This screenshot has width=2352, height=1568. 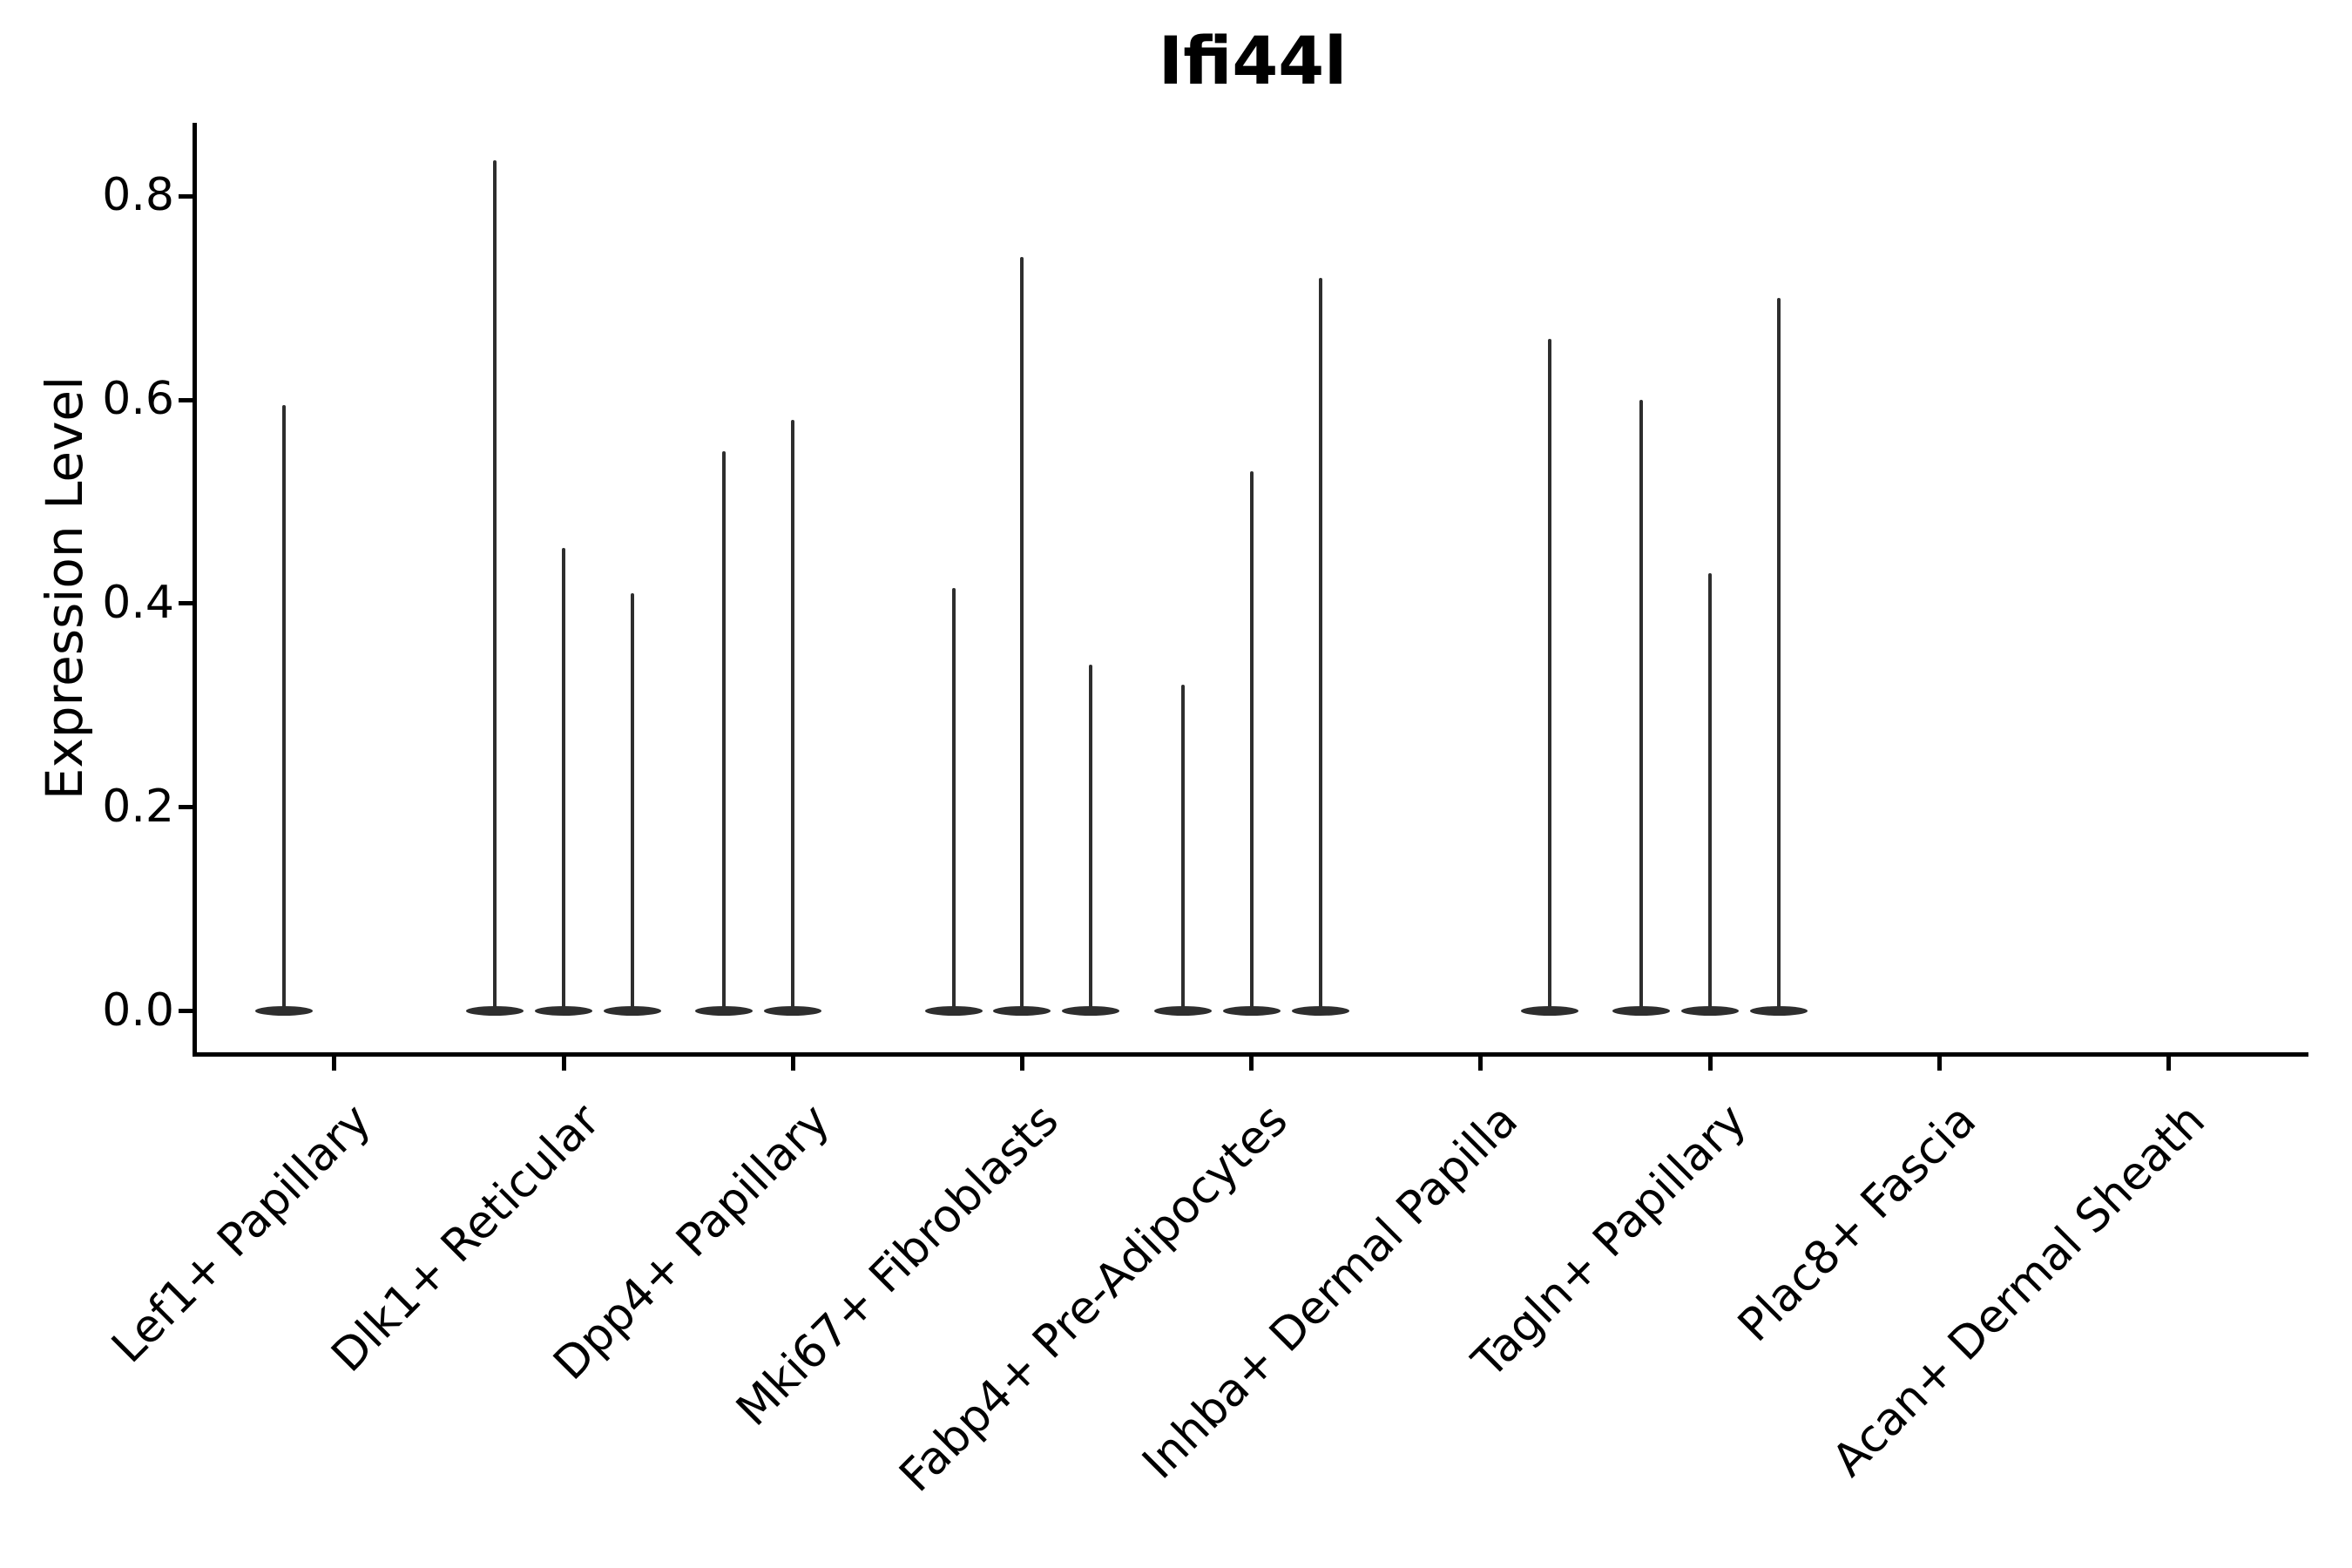 I want to click on x-tick-label: Fabp4+ Pre-Adipocytes, so click(x=1094, y=1299).